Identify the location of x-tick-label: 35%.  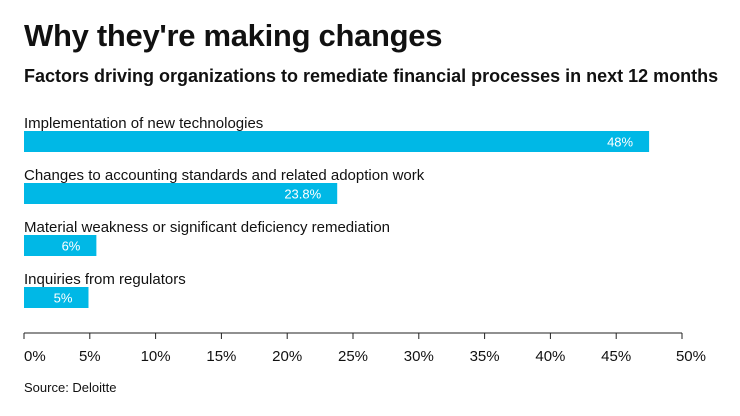
(485, 356).